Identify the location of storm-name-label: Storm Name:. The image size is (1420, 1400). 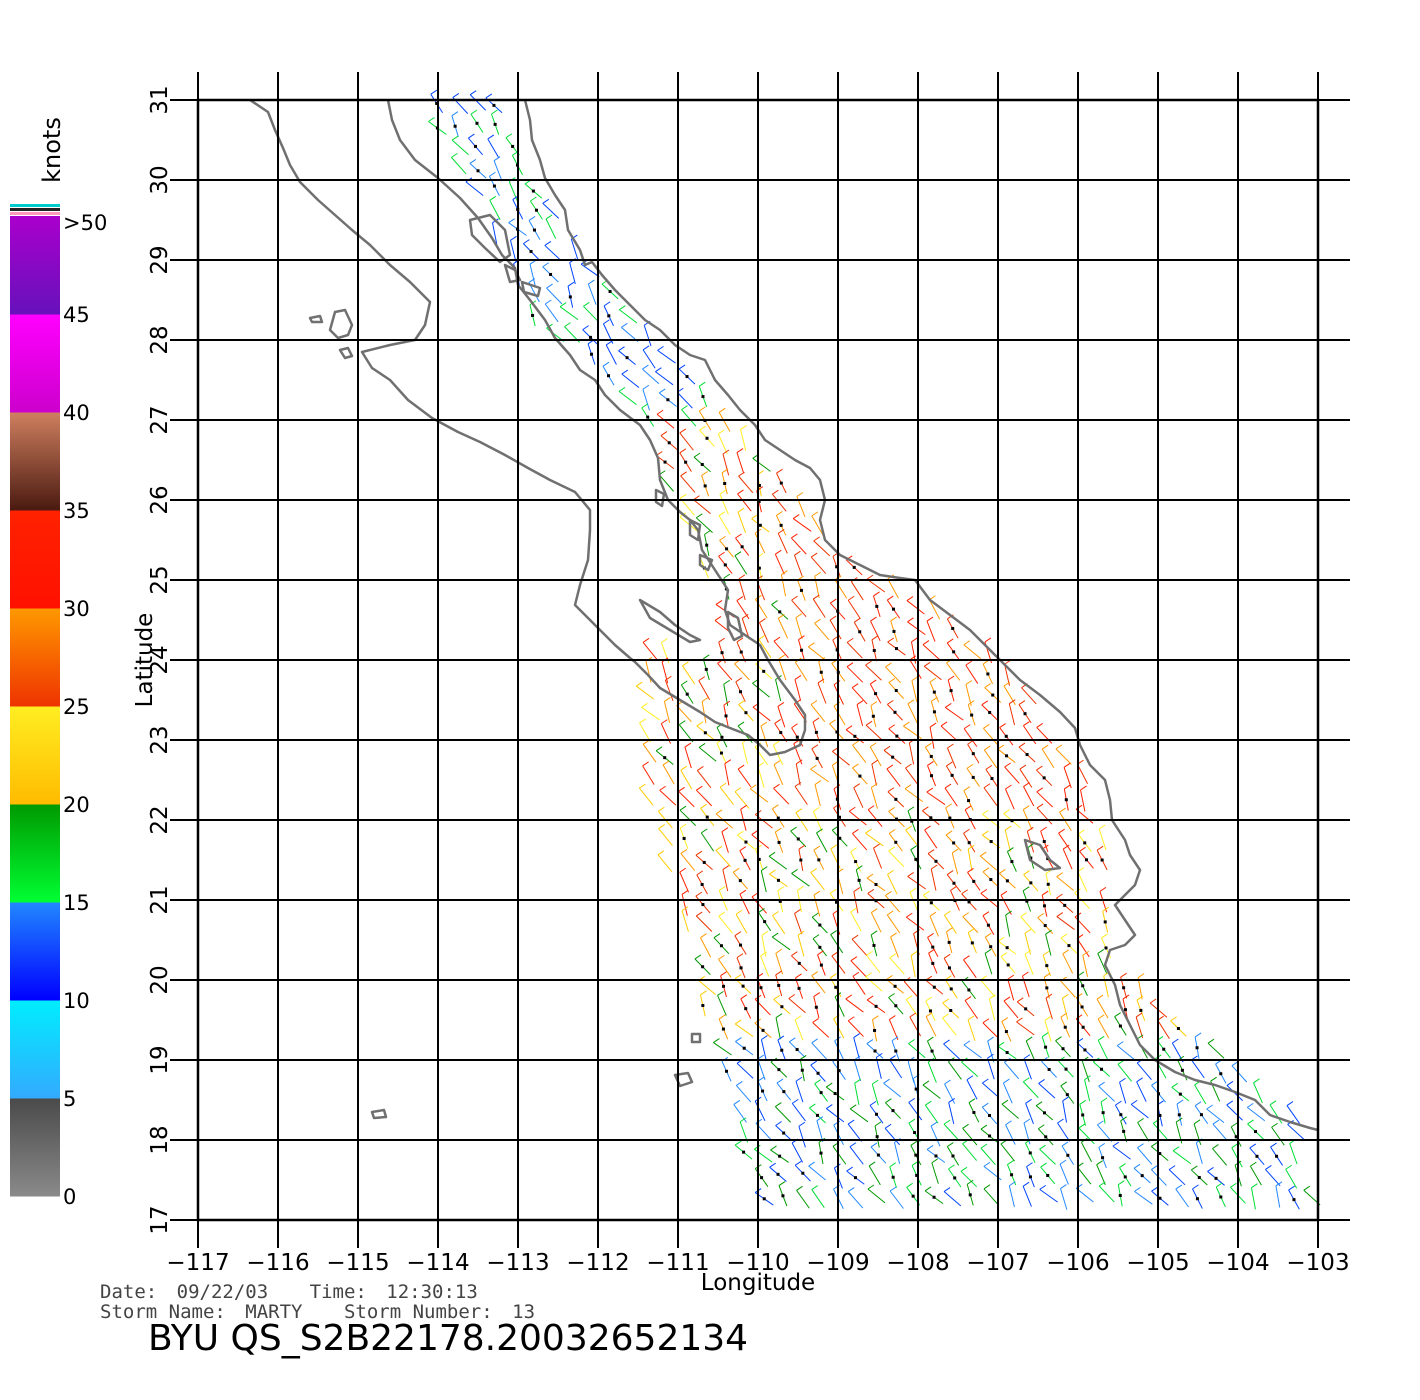
(163, 1312).